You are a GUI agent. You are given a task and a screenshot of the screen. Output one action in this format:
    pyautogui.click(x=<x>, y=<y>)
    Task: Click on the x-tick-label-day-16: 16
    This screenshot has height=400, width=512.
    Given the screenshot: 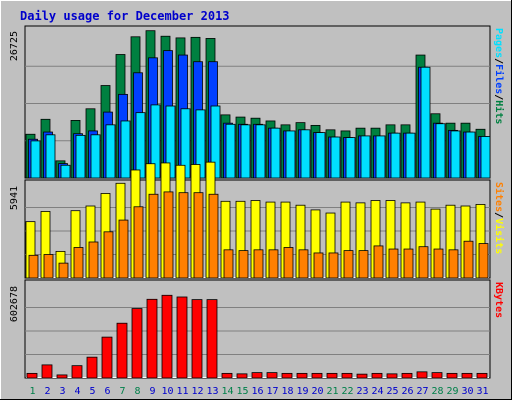 What is the action you would take?
    pyautogui.click(x=257, y=391)
    